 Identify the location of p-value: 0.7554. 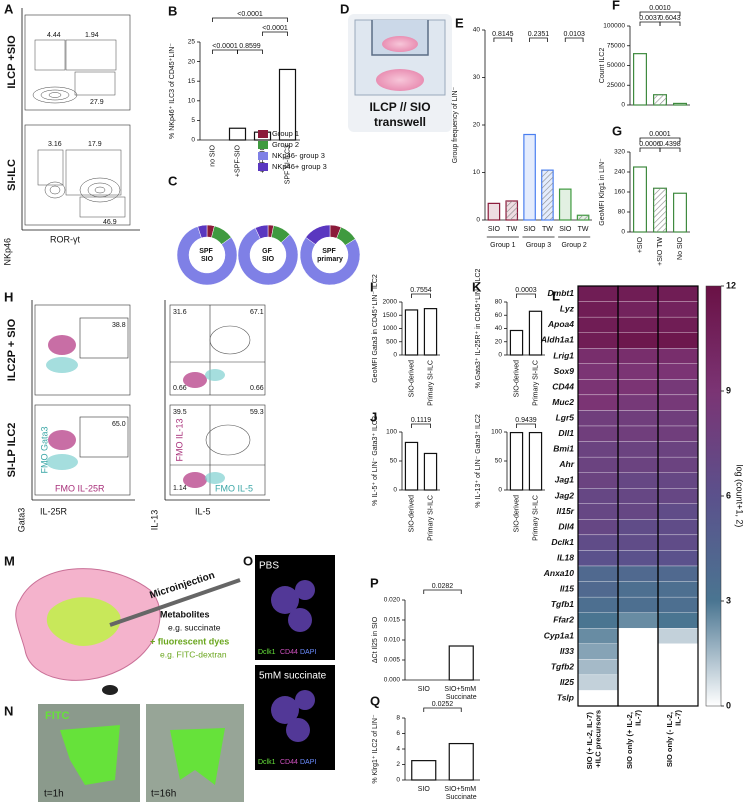
(421, 290).